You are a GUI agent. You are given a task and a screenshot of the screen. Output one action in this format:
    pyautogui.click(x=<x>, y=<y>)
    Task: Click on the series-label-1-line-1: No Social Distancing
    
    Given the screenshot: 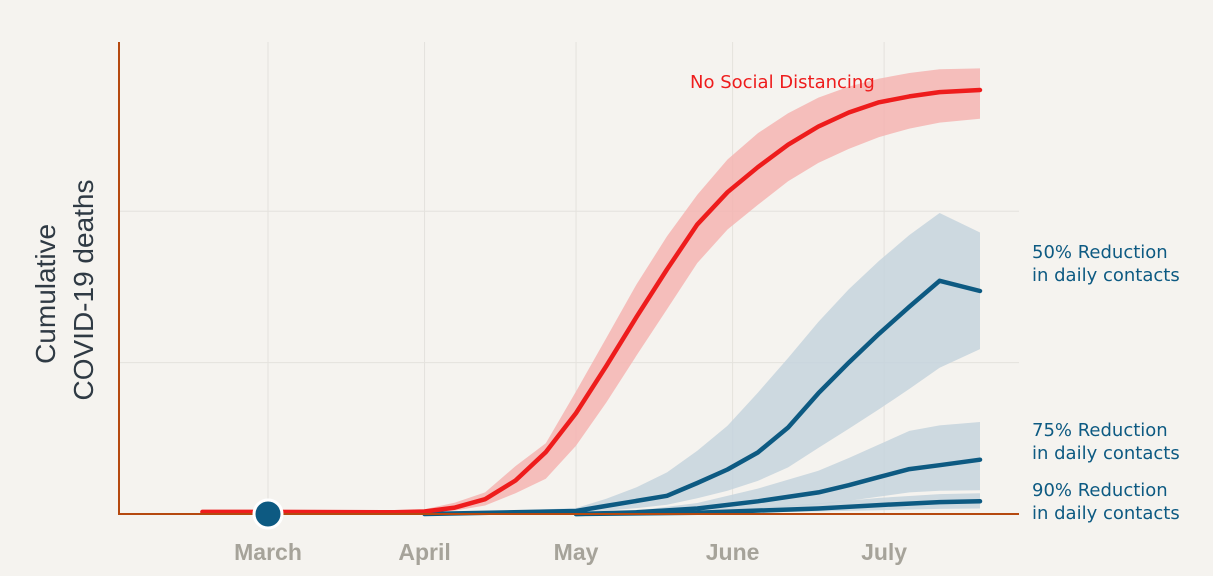 What is the action you would take?
    pyautogui.click(x=782, y=82)
    